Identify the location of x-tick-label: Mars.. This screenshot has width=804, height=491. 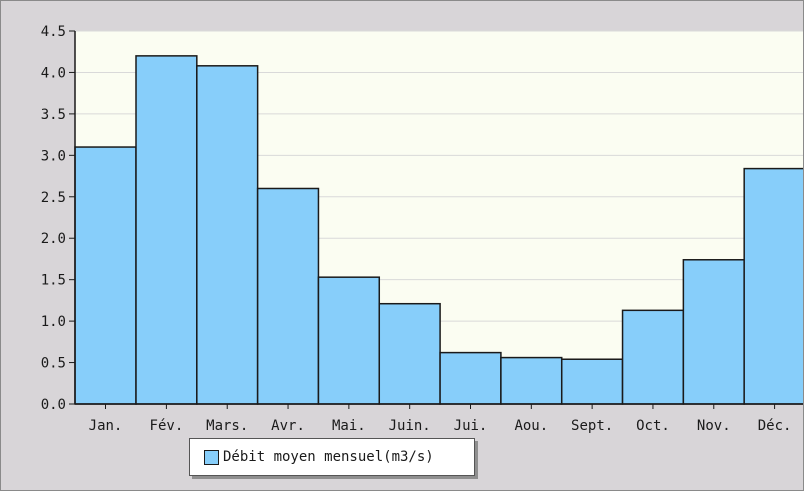
(227, 426).